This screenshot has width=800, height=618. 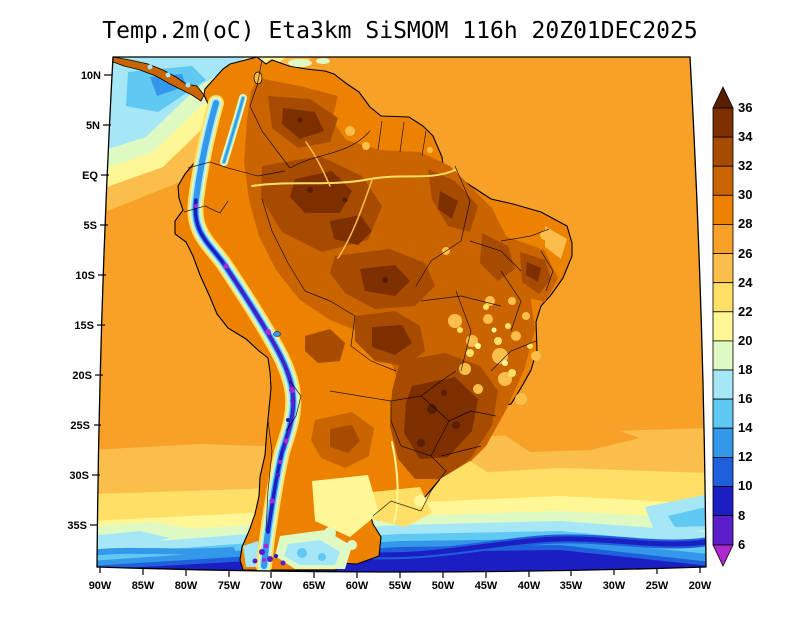 I want to click on colorbar-tick-label: 10, so click(x=745, y=485).